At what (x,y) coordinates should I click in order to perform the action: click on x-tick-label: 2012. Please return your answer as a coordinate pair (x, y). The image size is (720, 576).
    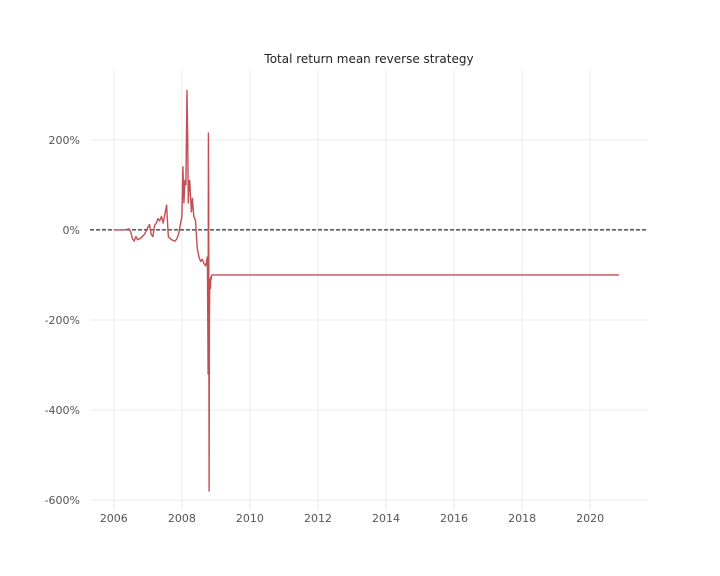
    Looking at the image, I should click on (318, 518).